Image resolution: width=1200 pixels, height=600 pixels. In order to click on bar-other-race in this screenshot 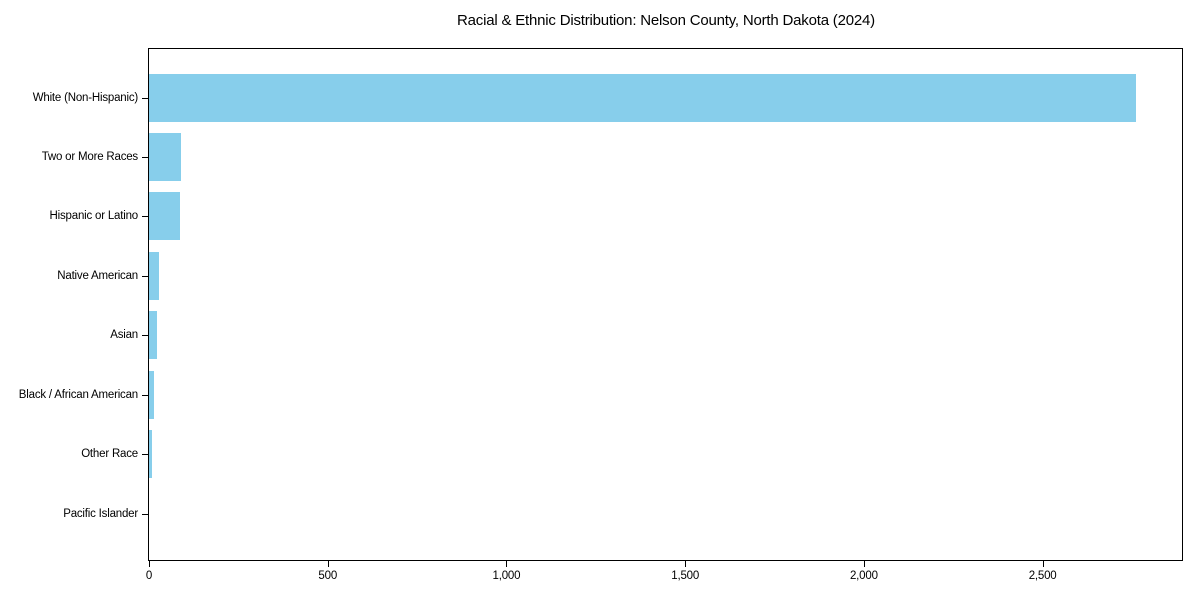, I will do `click(150, 454)`.